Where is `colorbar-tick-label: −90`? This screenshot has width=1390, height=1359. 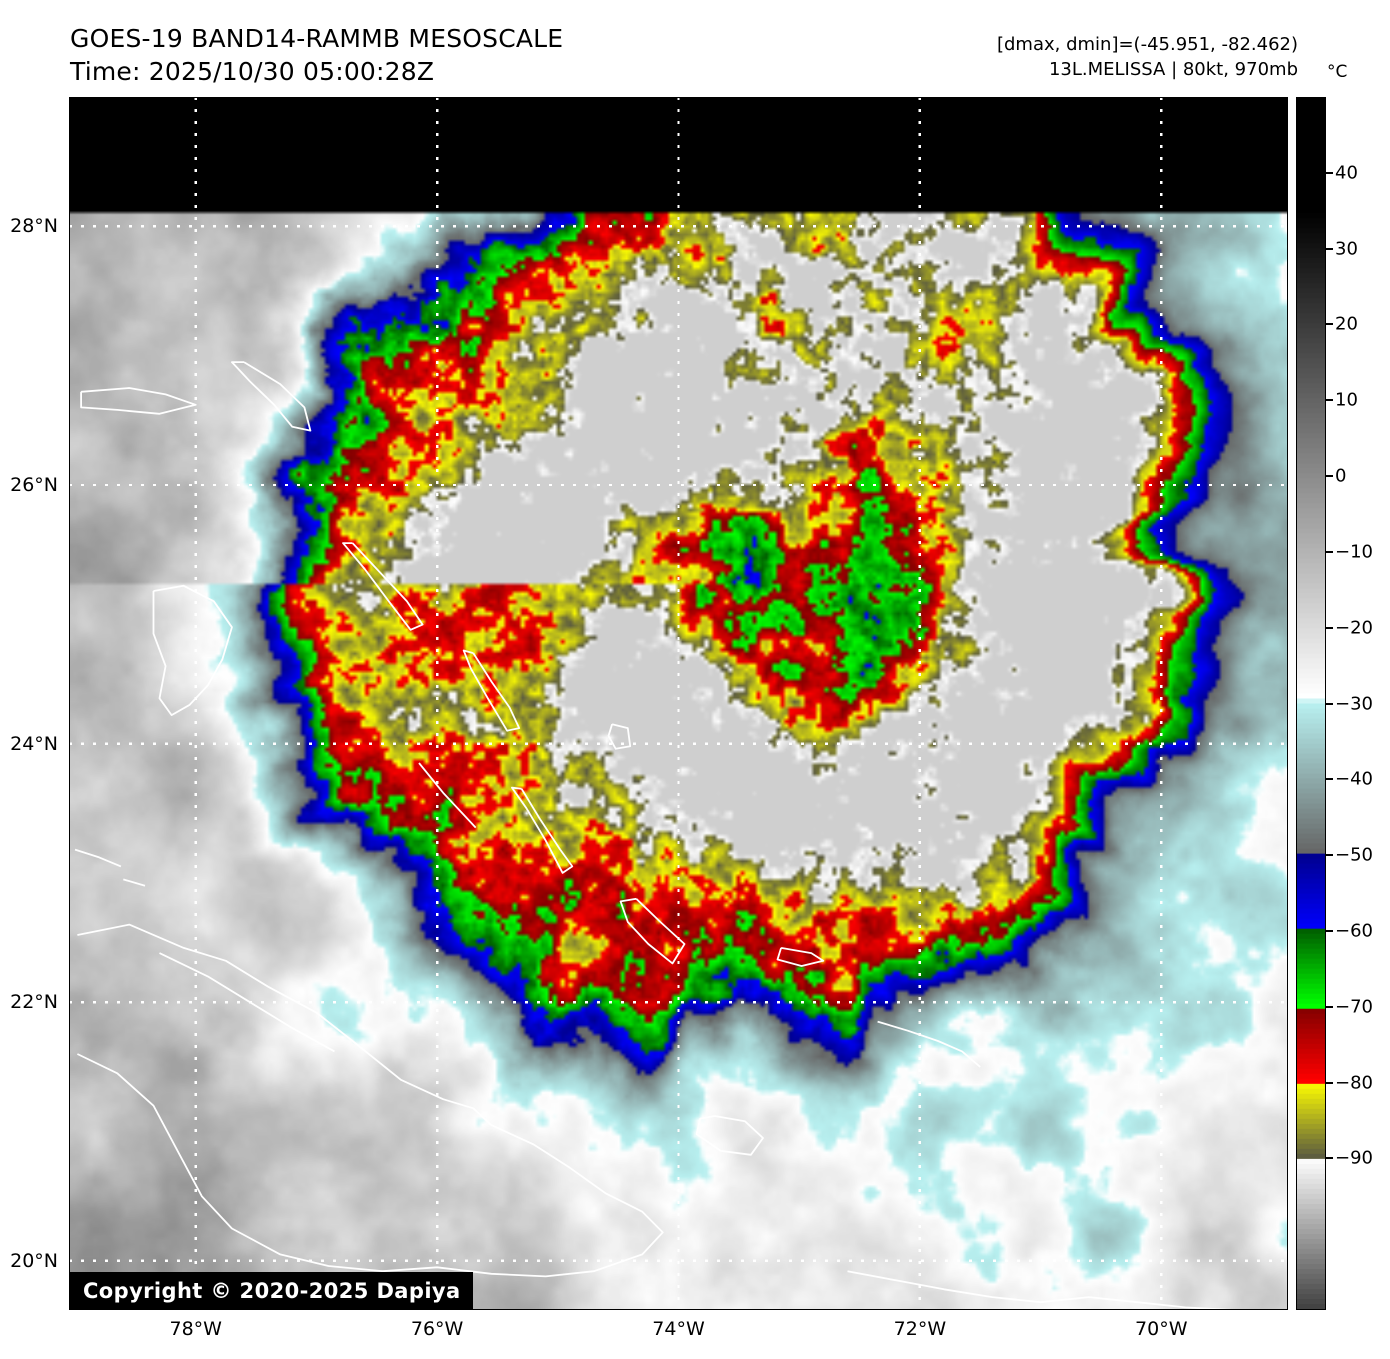 colorbar-tick-label: −90 is located at coordinates (1354, 1158).